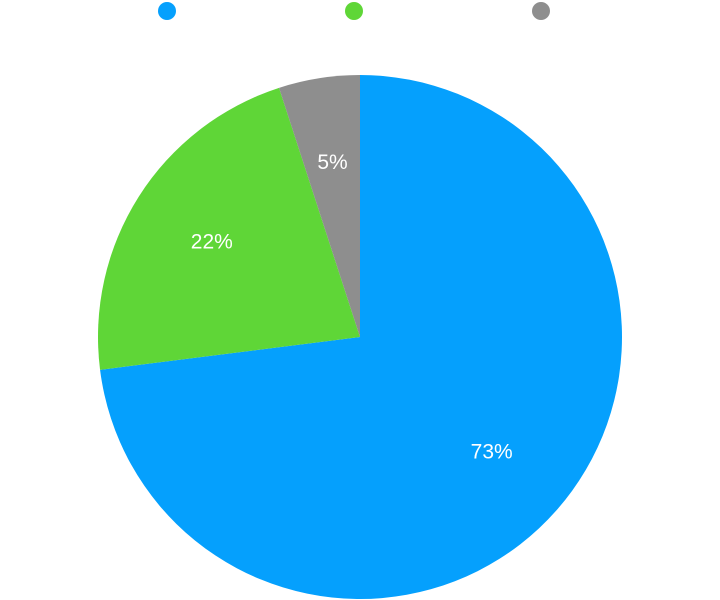 The height and width of the screenshot is (600, 720). Describe the element at coordinates (492, 452) in the screenshot. I see `slice-label: 73%` at that location.